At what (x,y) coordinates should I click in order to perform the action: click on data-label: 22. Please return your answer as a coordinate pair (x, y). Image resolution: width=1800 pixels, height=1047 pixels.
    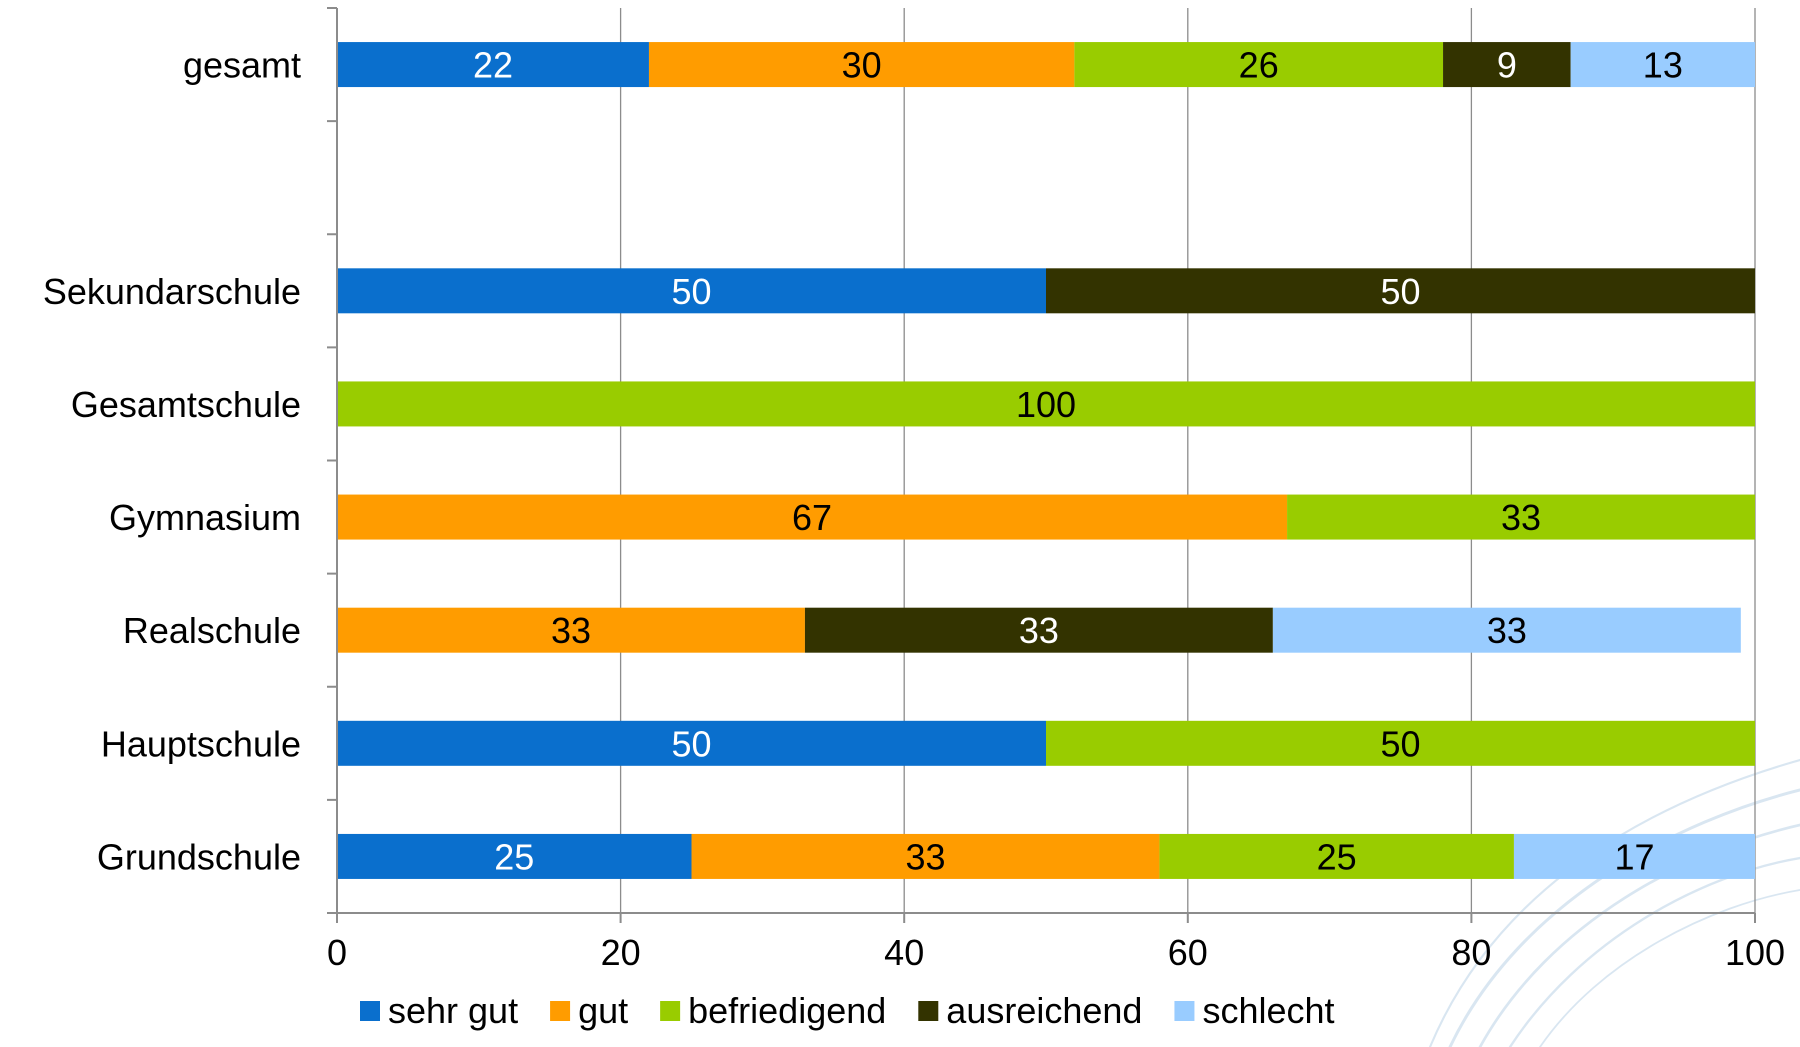
    Looking at the image, I should click on (493, 65).